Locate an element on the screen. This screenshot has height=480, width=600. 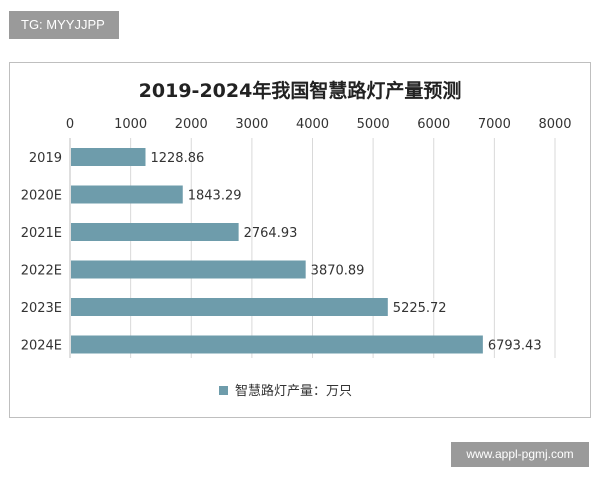
x-tick-label: 0 is located at coordinates (70, 124).